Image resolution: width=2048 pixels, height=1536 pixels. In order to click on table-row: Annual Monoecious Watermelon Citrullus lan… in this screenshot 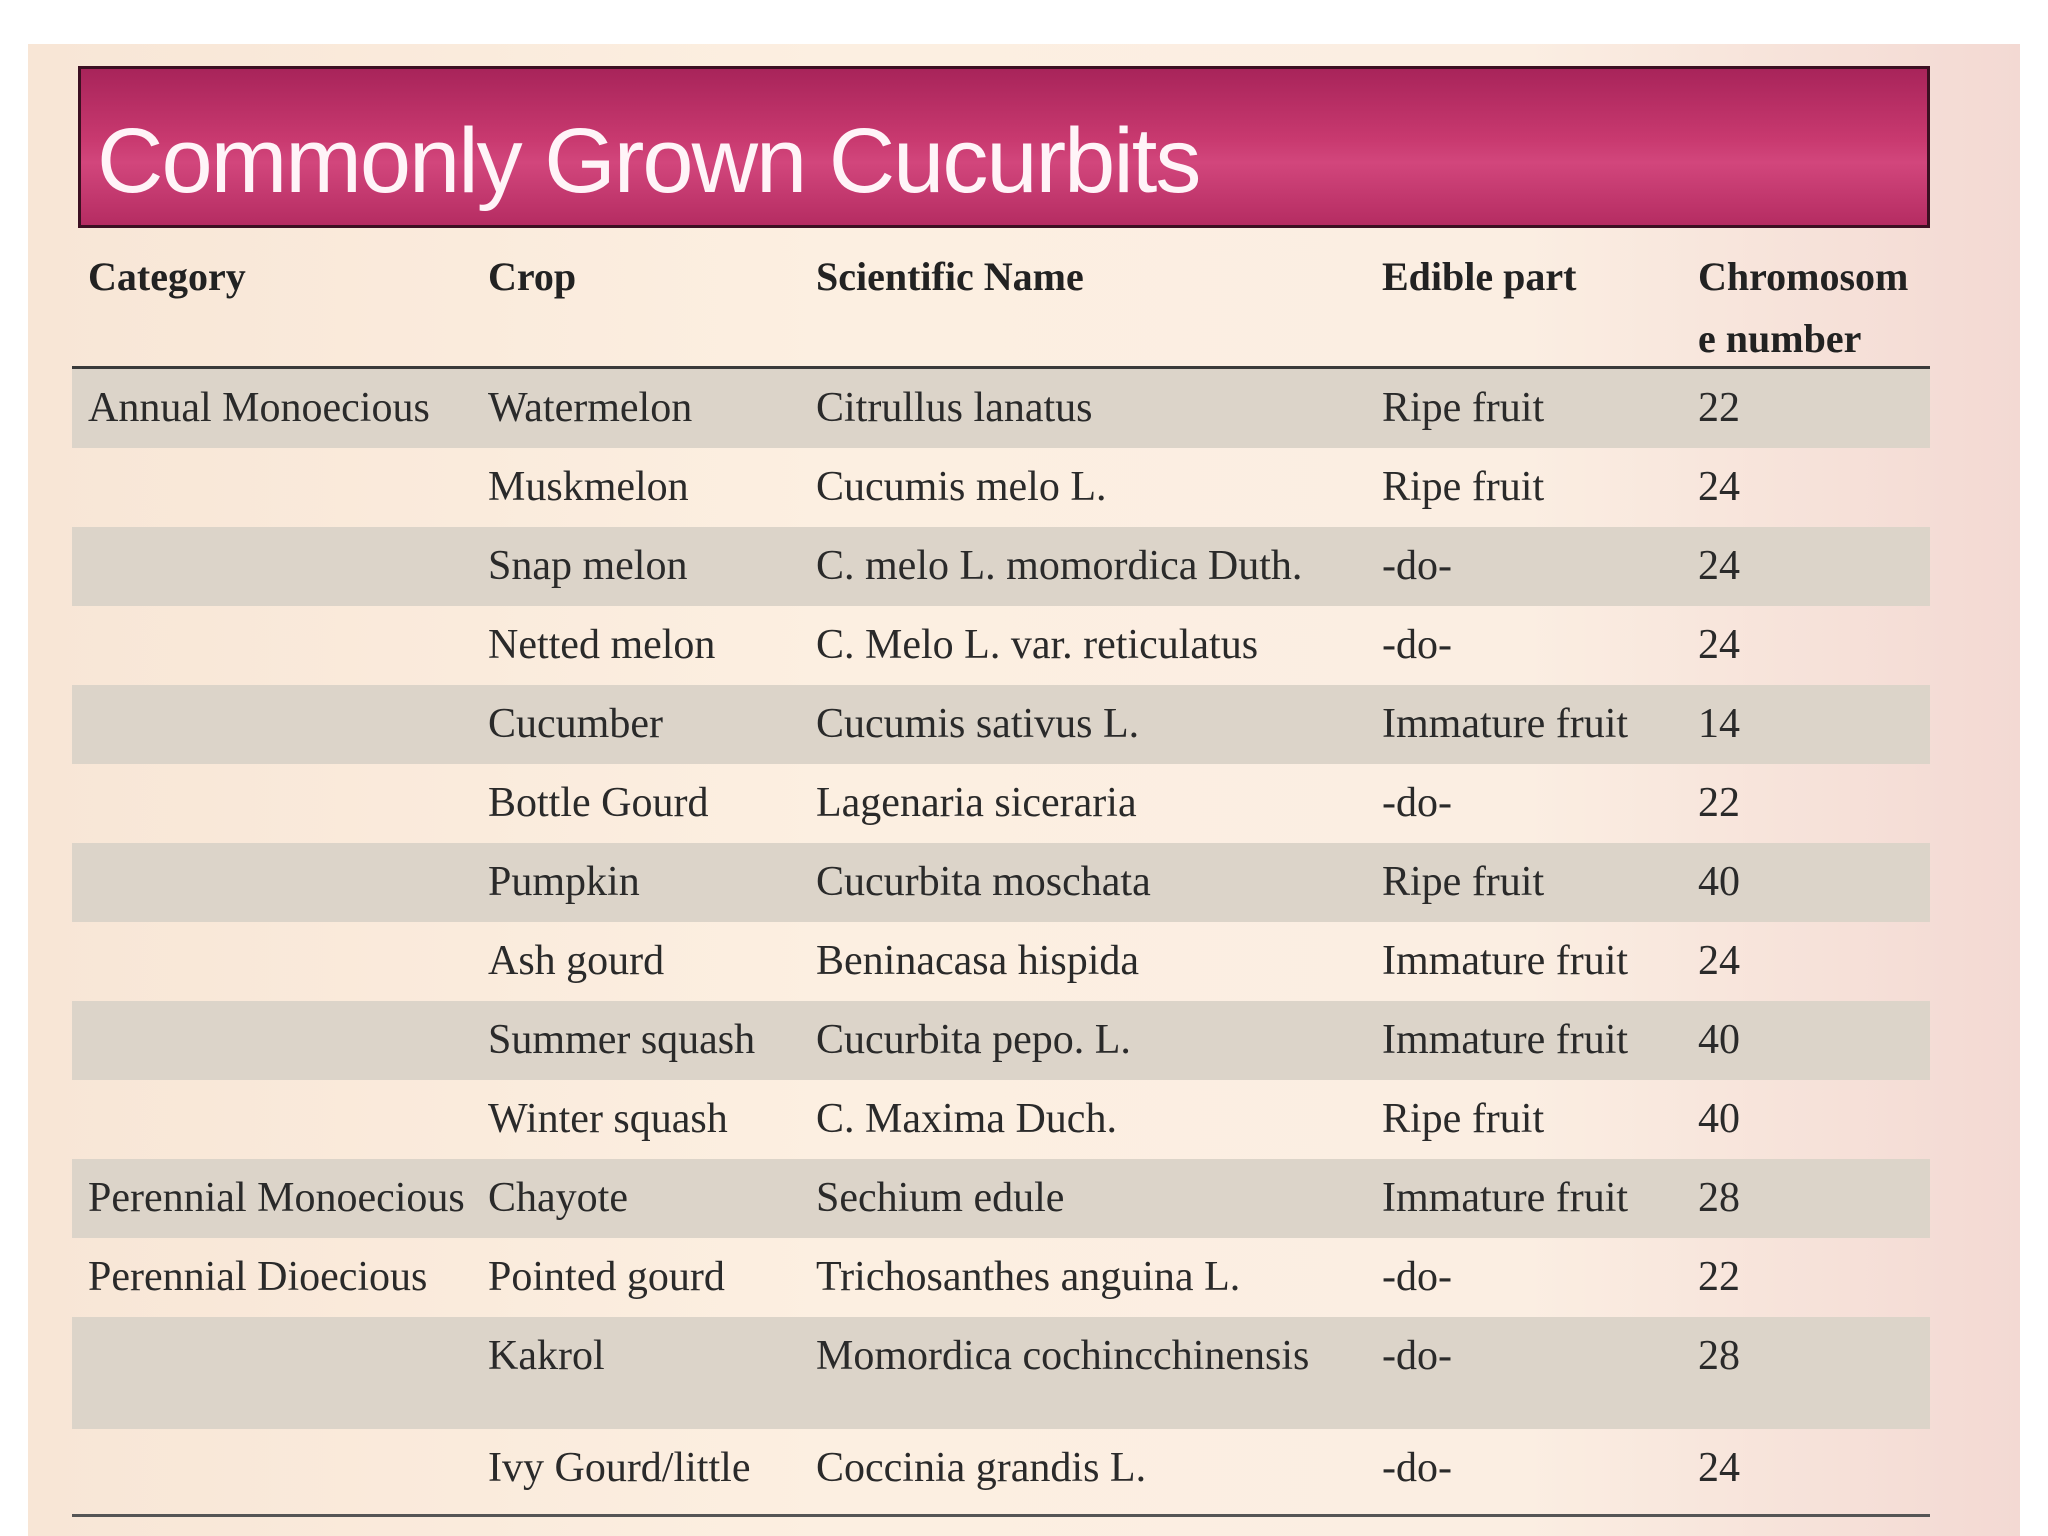, I will do `click(1001, 408)`.